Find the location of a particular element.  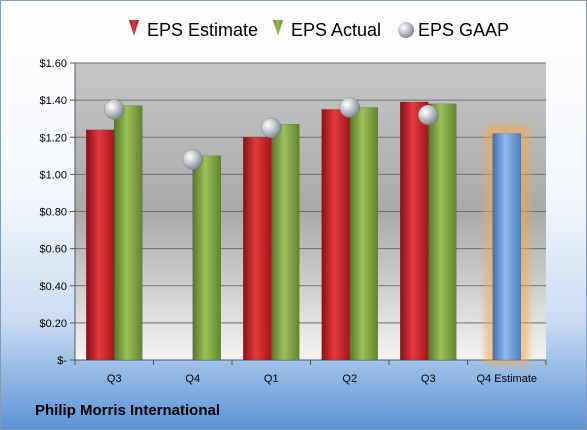

x-tick-label: Q1 is located at coordinates (271, 379).